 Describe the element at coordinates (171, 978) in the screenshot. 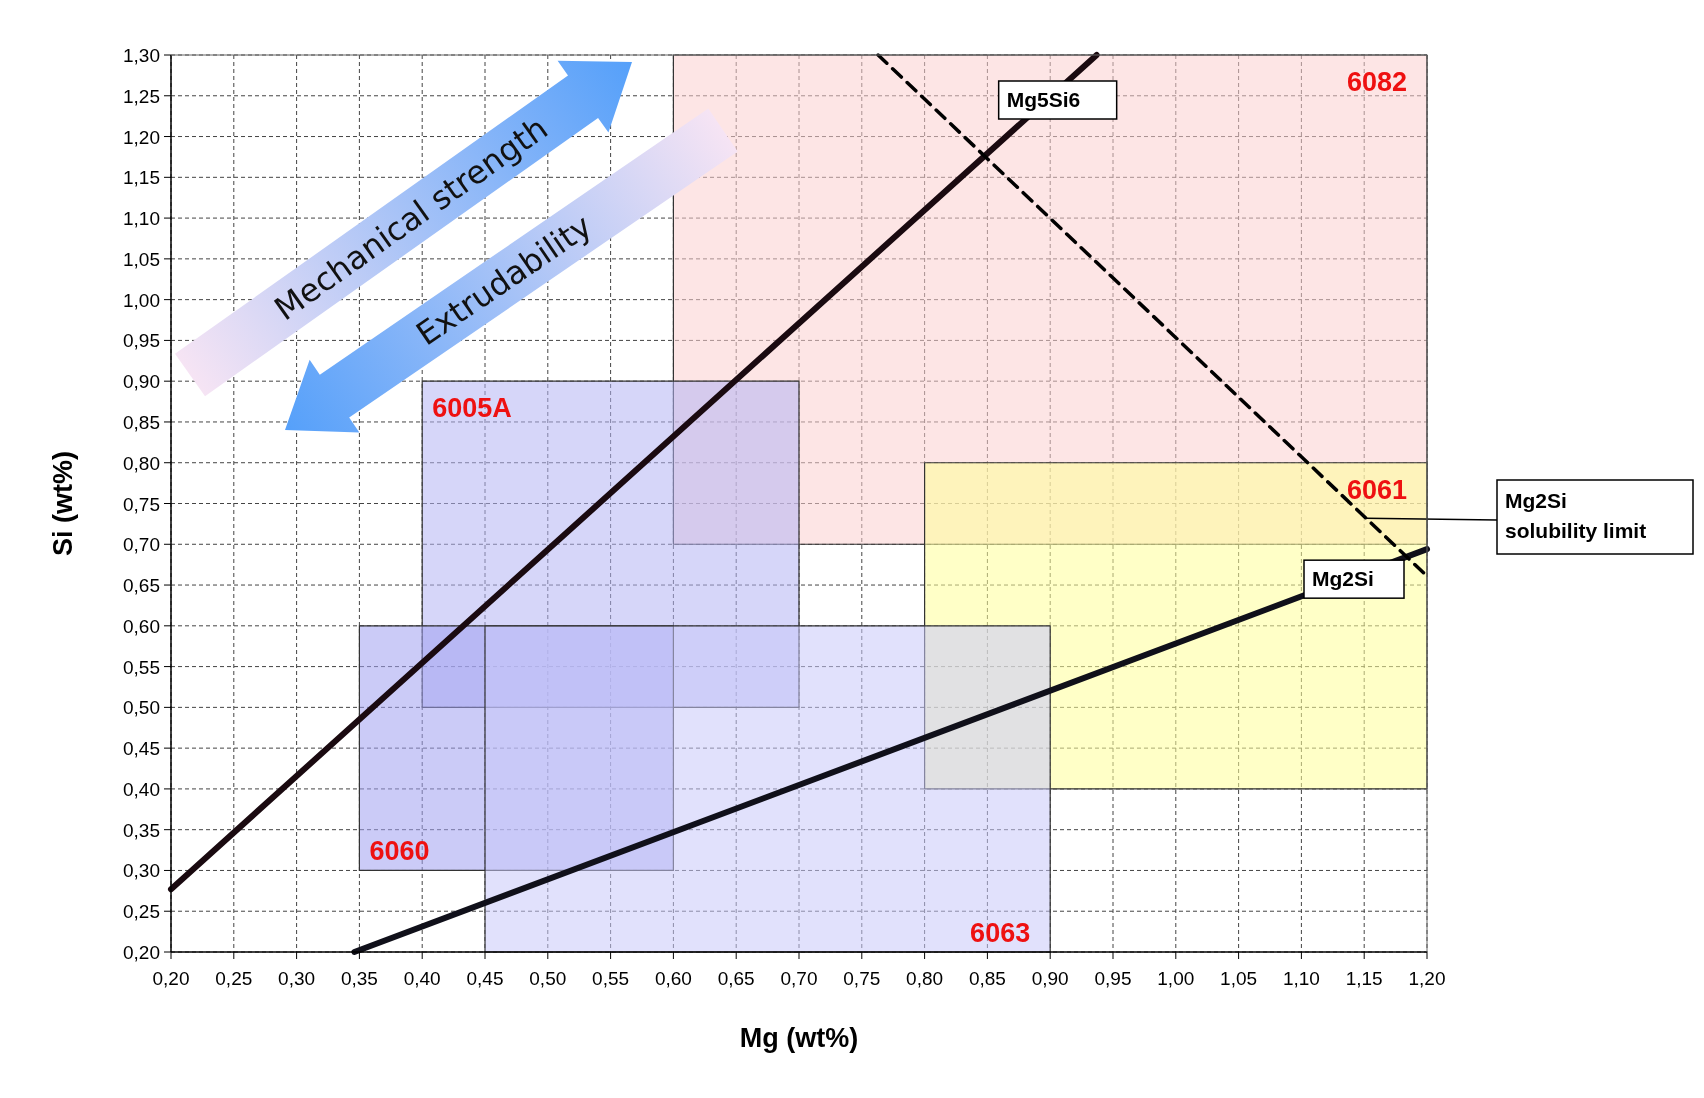

I see `x-tick-label: 0,20` at that location.